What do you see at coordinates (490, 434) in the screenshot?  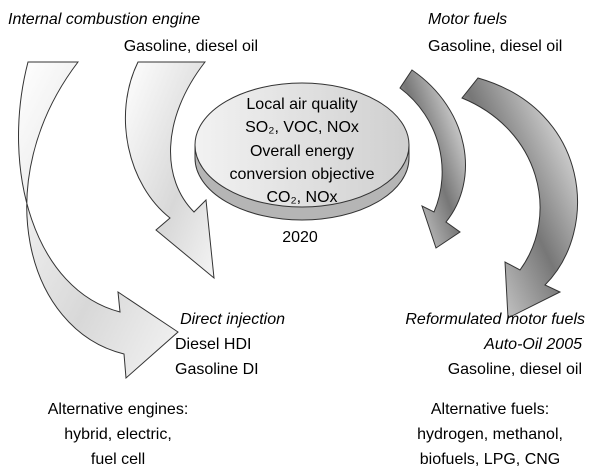 I see `label: hydrogen, methanol,` at bounding box center [490, 434].